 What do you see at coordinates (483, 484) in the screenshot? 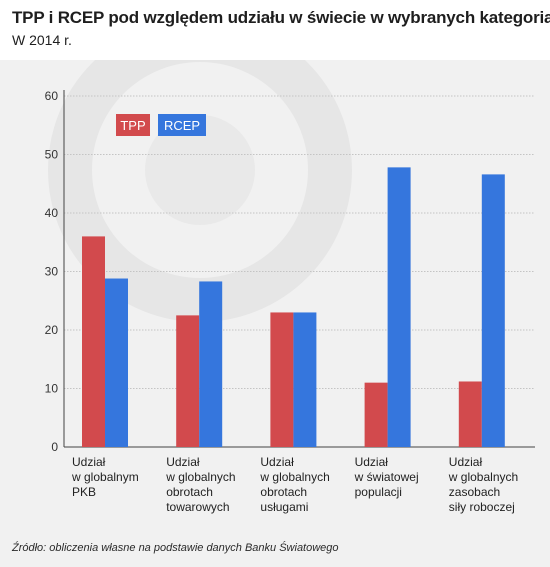
I see `x-category-label: Udział w globalnych zasobach siły roboczej` at bounding box center [483, 484].